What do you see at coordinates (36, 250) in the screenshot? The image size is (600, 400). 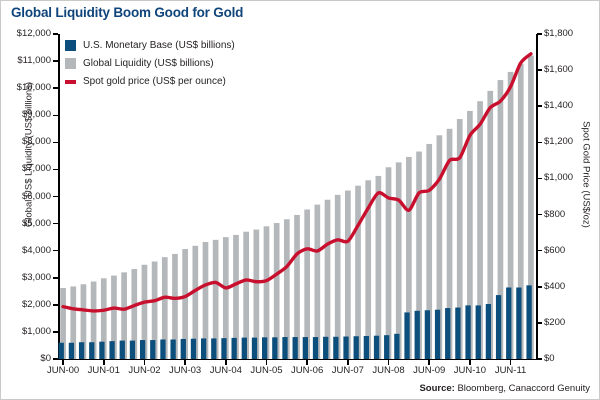 I see `y-axis-left-tick-label: $4,000` at bounding box center [36, 250].